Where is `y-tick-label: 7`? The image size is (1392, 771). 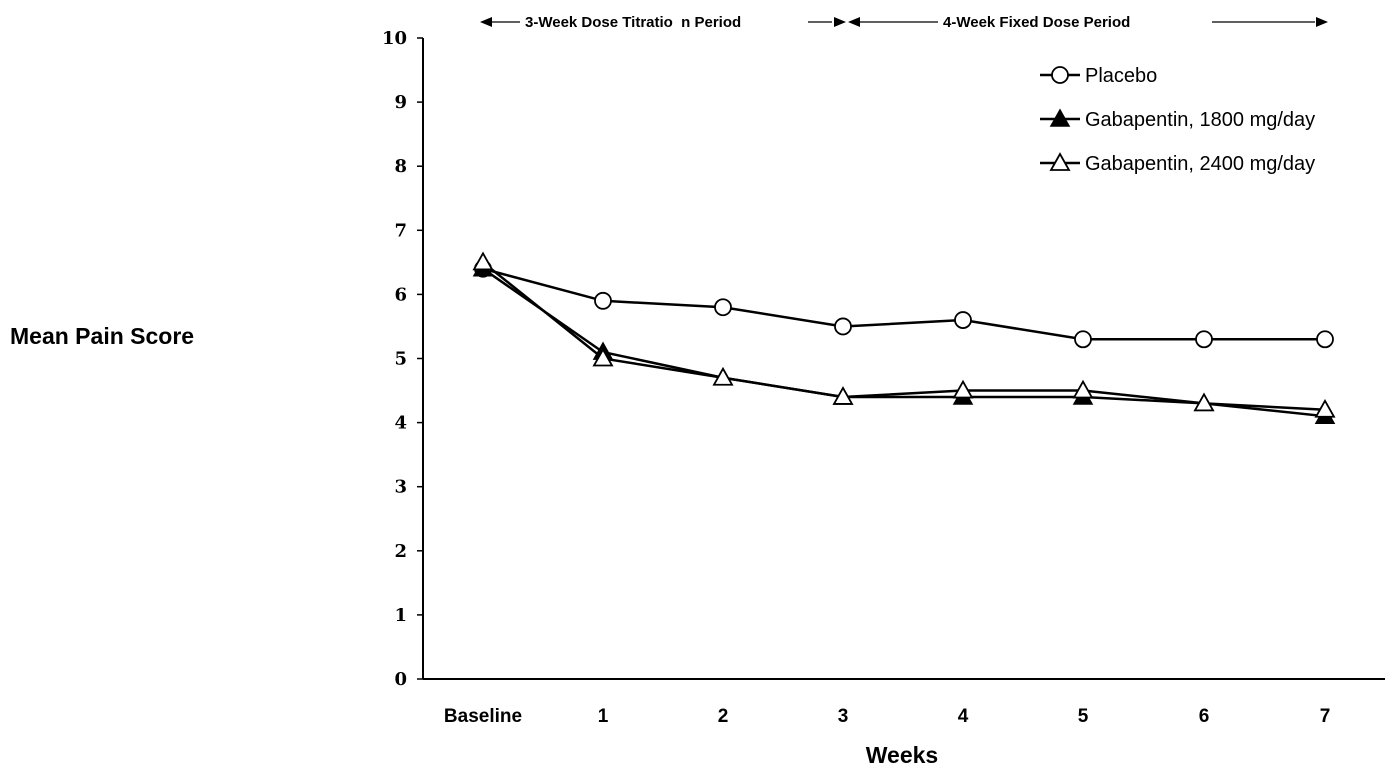
y-tick-label: 7 is located at coordinates (400, 230).